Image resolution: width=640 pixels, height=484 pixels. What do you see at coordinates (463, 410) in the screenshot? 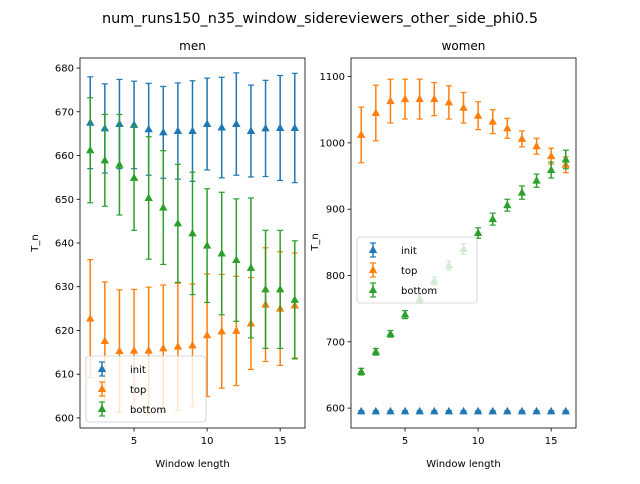
I see `series-init` at bounding box center [463, 410].